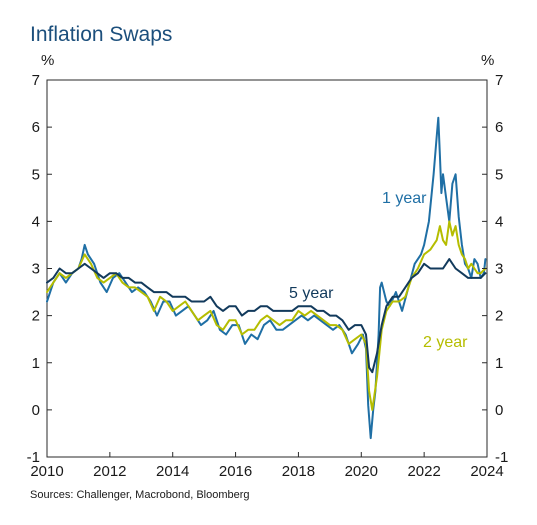  I want to click on y-tick-label-right: 5, so click(499, 174).